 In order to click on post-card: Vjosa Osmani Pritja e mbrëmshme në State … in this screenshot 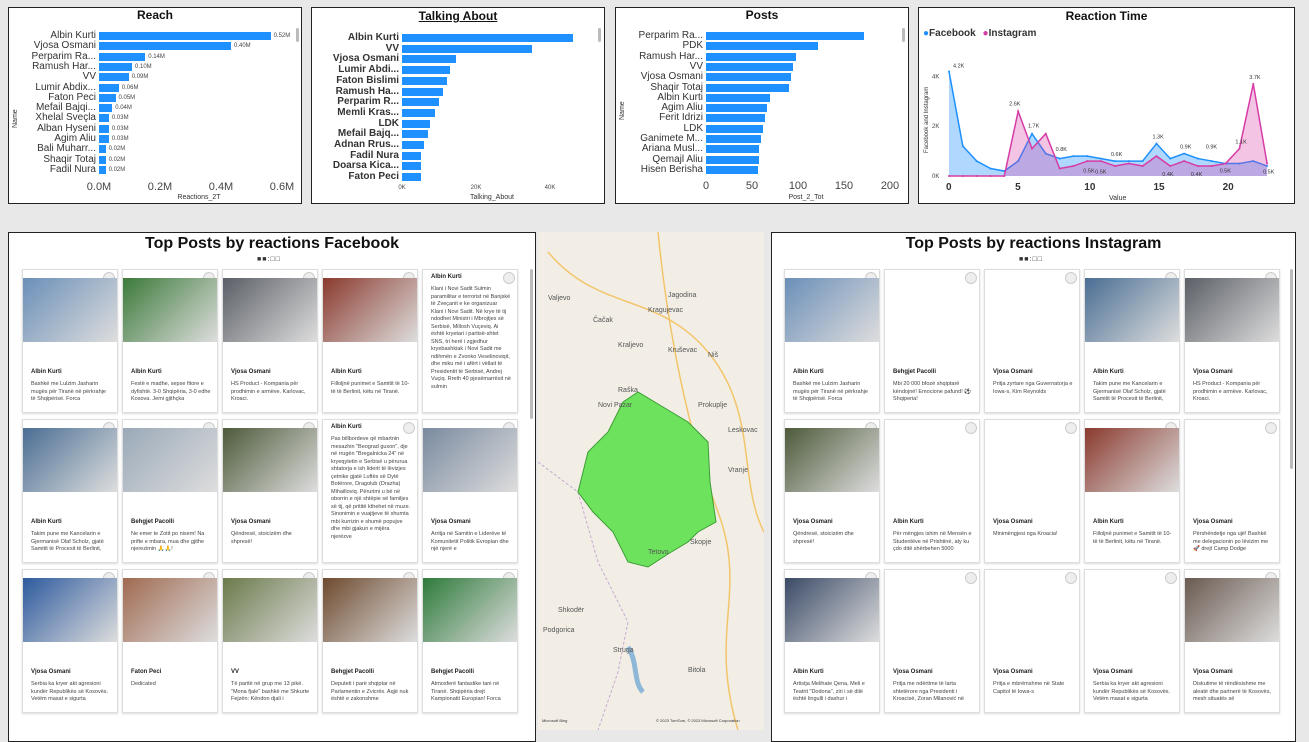, I will do `click(1032, 641)`.